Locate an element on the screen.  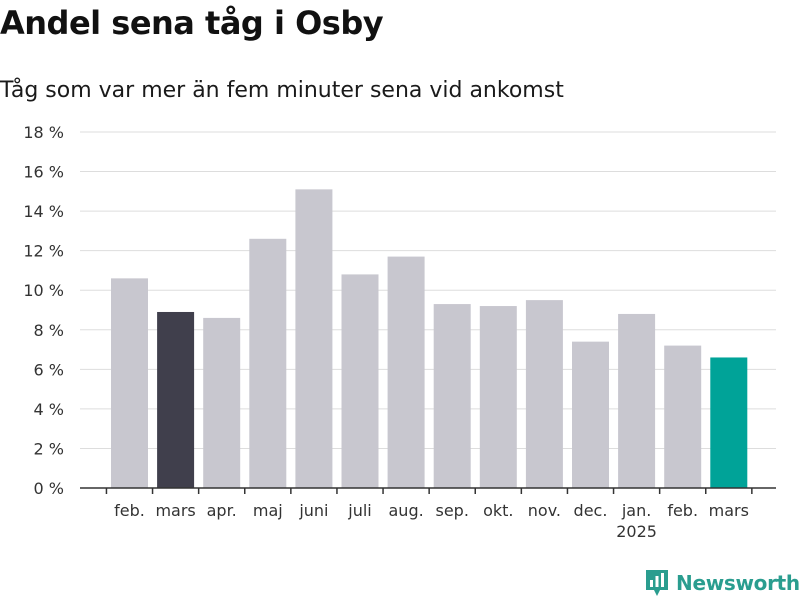
y-axis-ticks: 0 % 2 % 4 % 6 % 8 % 10 % 12 % 14 % 16 % 18 % is located at coordinates (43, 310).